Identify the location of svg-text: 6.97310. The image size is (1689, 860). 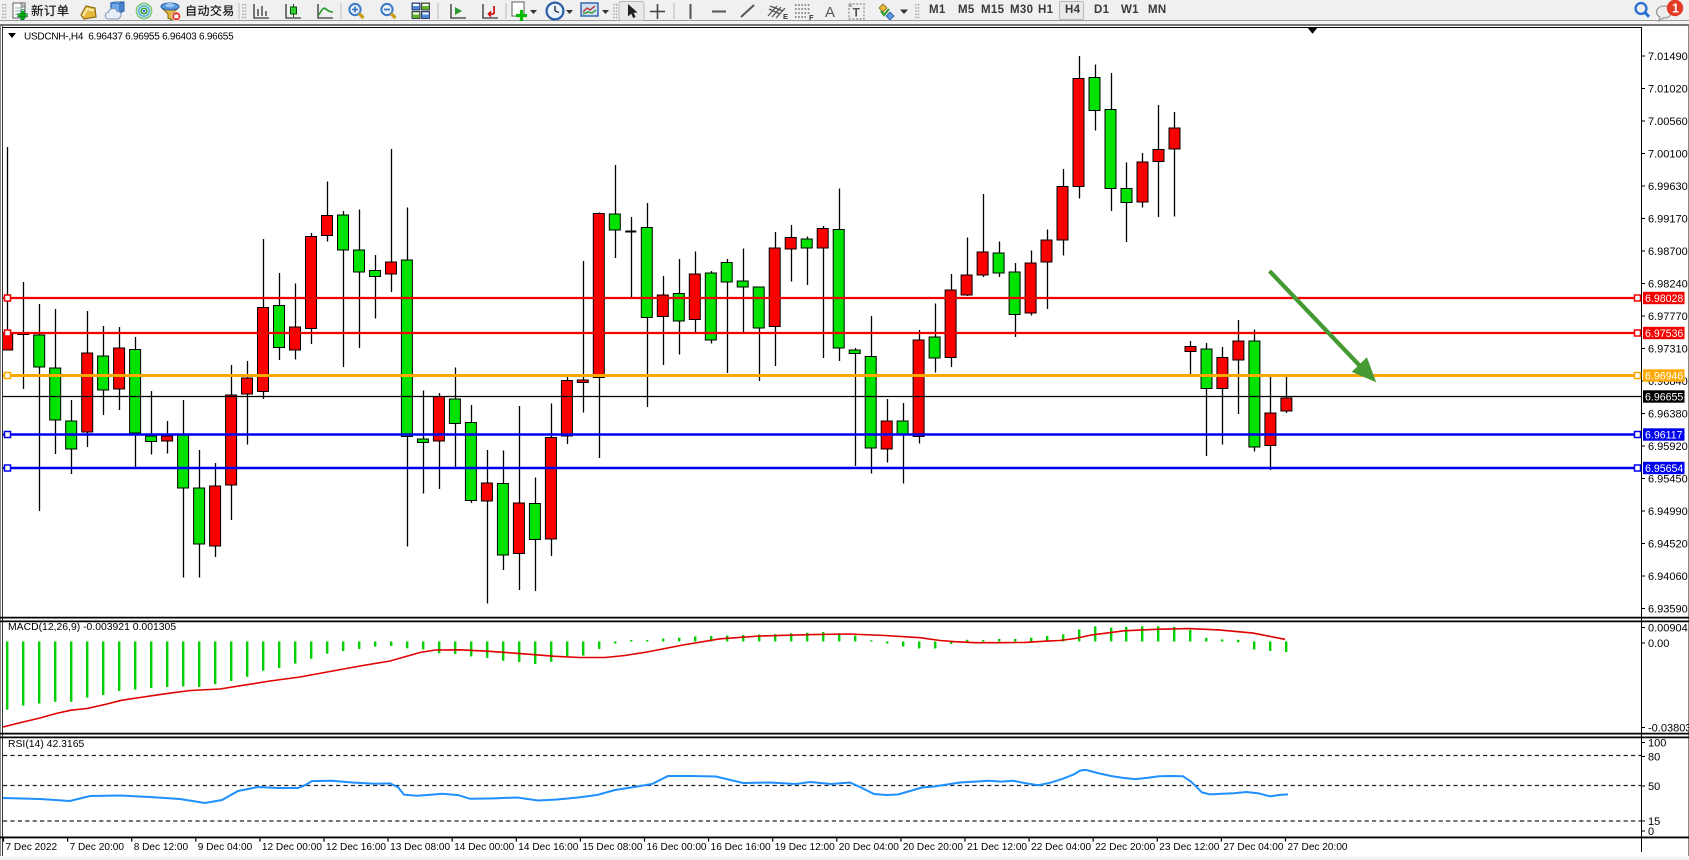
(1668, 349).